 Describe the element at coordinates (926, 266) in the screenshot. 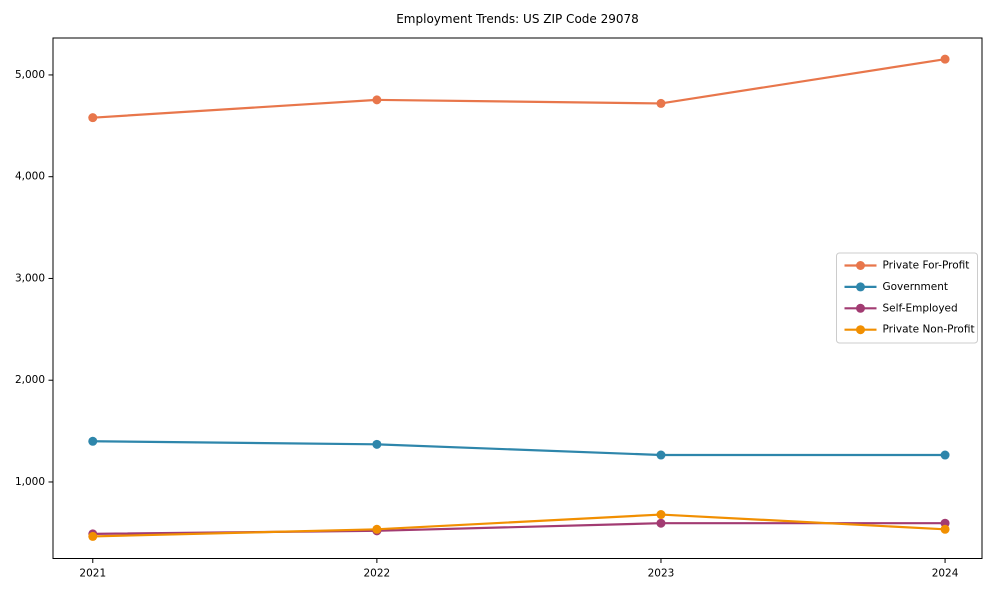

I see `legend-label: Private For-Profit` at that location.